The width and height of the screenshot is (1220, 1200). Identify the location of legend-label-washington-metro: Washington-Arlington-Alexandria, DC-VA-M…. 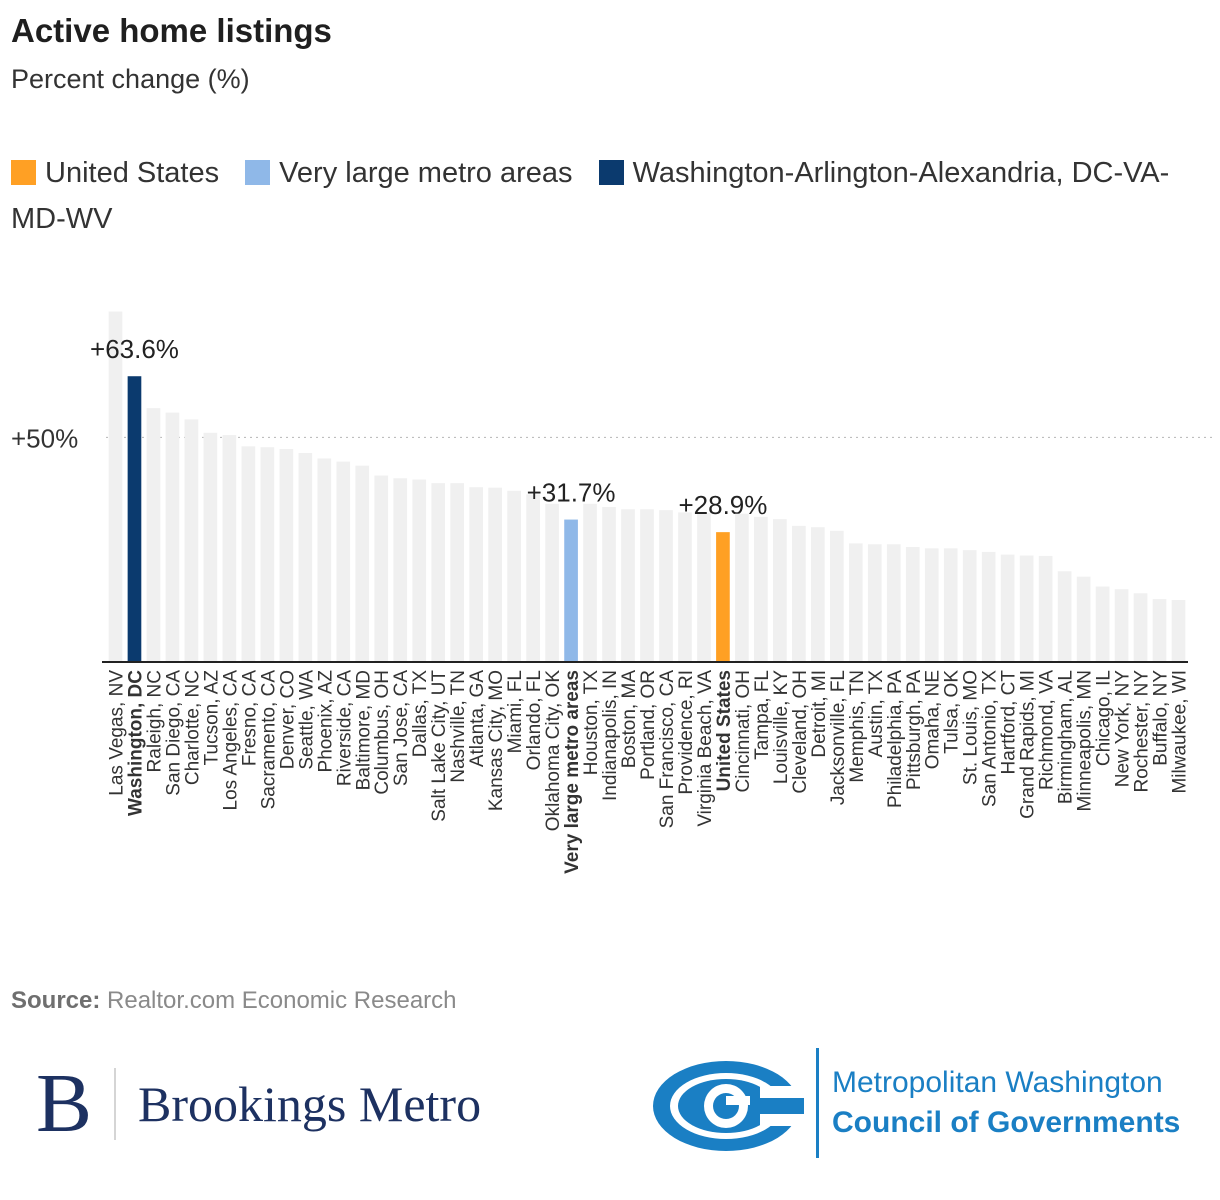
(590, 196).